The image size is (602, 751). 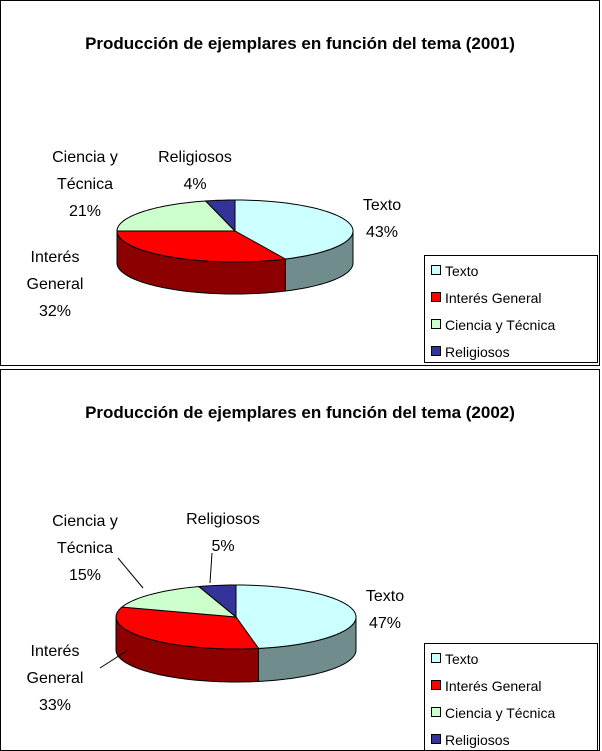 I want to click on label-value: 33%, so click(x=55, y=705).